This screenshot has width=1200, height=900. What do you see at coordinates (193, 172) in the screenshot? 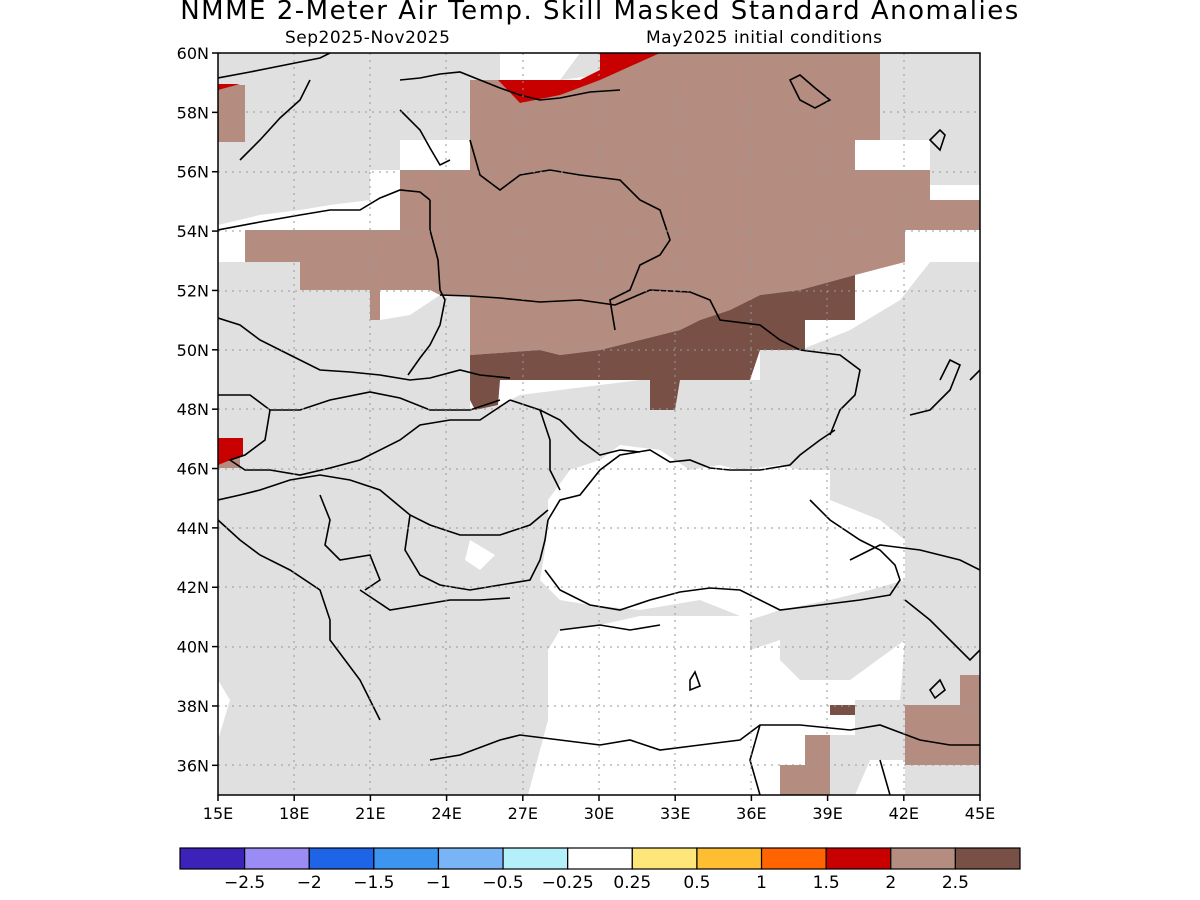
I see `lat-tick-label: 56N` at bounding box center [193, 172].